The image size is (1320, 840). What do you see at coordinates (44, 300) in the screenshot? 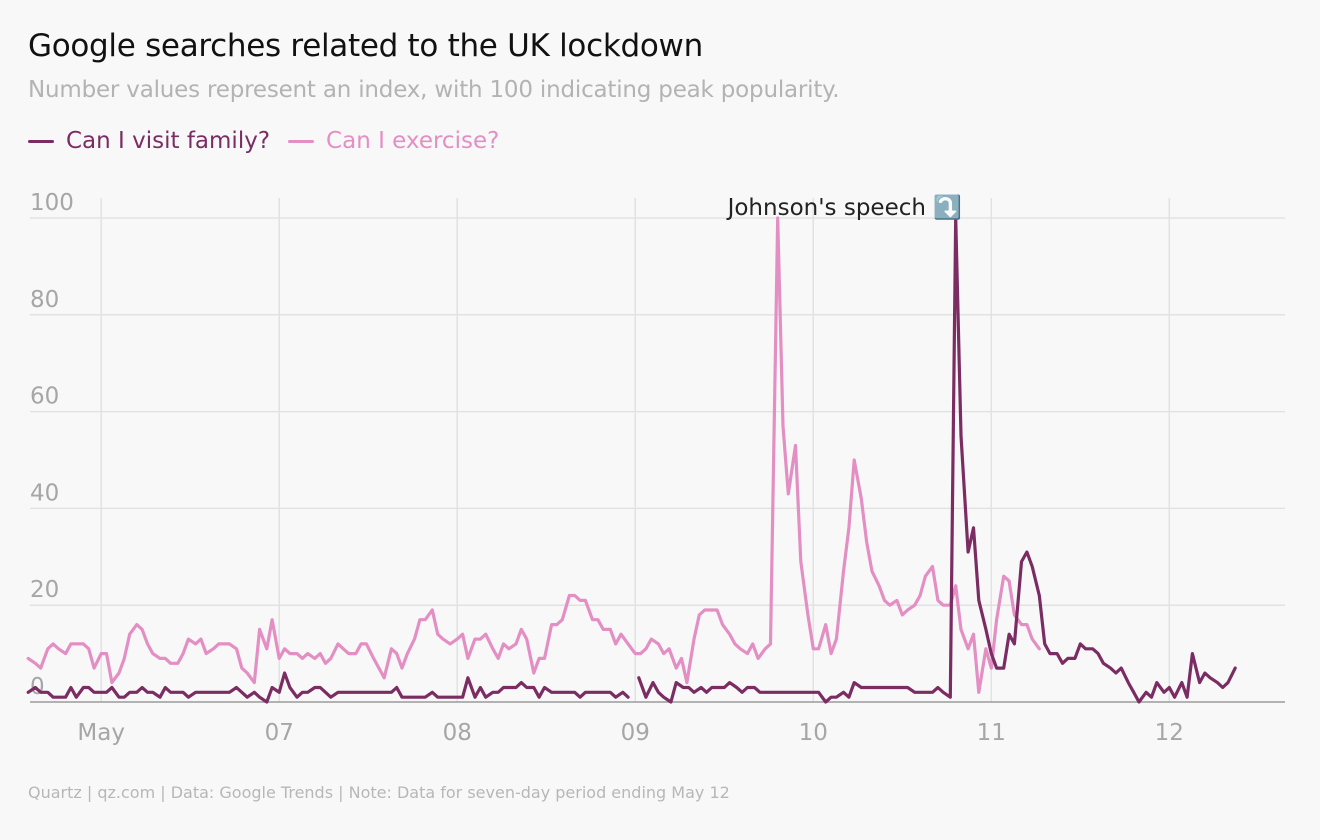
I see `y-tick-label-80: 80` at bounding box center [44, 300].